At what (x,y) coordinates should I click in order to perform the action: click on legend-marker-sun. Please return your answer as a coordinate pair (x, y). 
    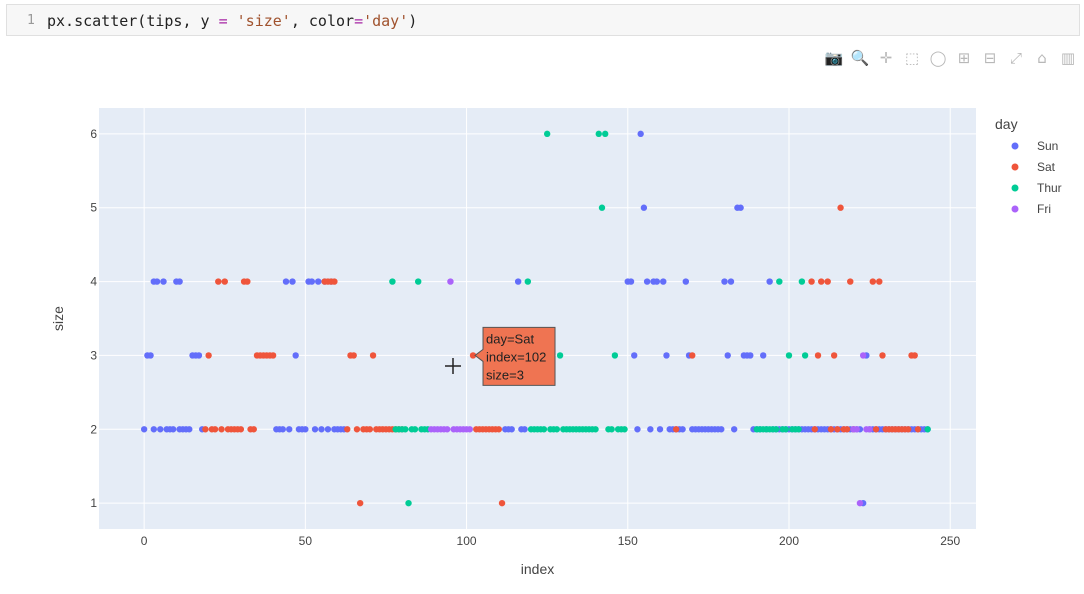
    Looking at the image, I should click on (1015, 146).